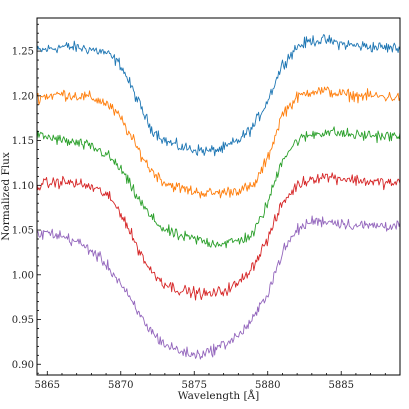 The width and height of the screenshot is (409, 409). Describe the element at coordinates (23, 141) in the screenshot. I see `y-tick-label: 1.15` at that location.